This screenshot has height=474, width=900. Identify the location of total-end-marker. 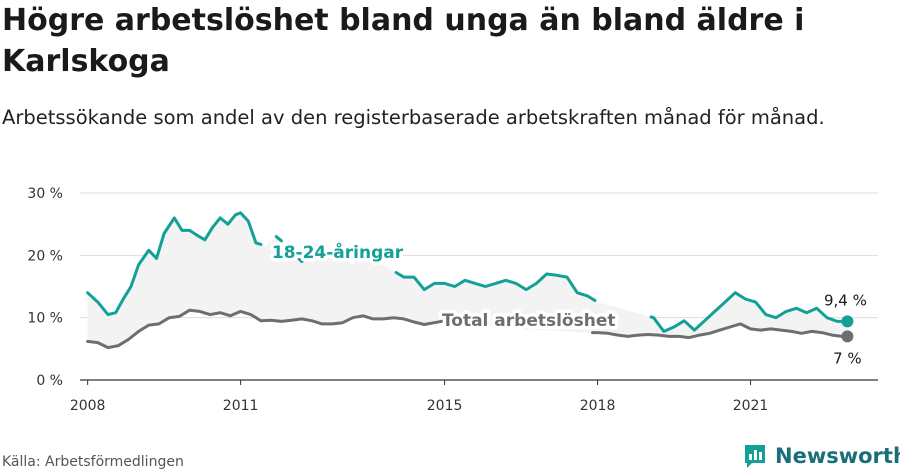
(847, 336).